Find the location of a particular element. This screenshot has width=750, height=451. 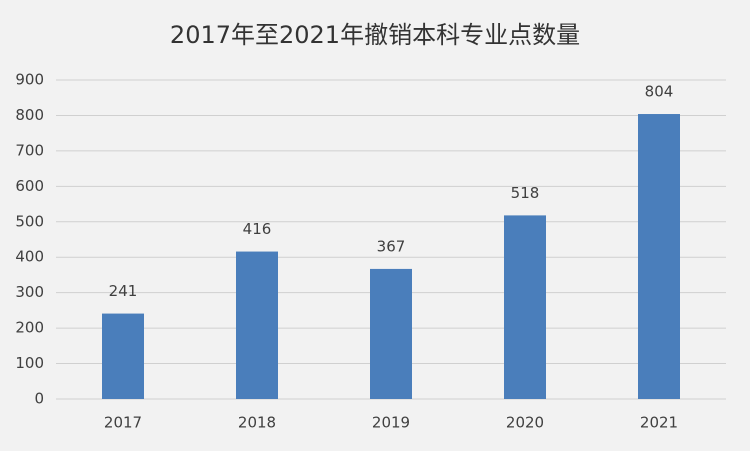

x-tick-label: 2021 is located at coordinates (659, 423).